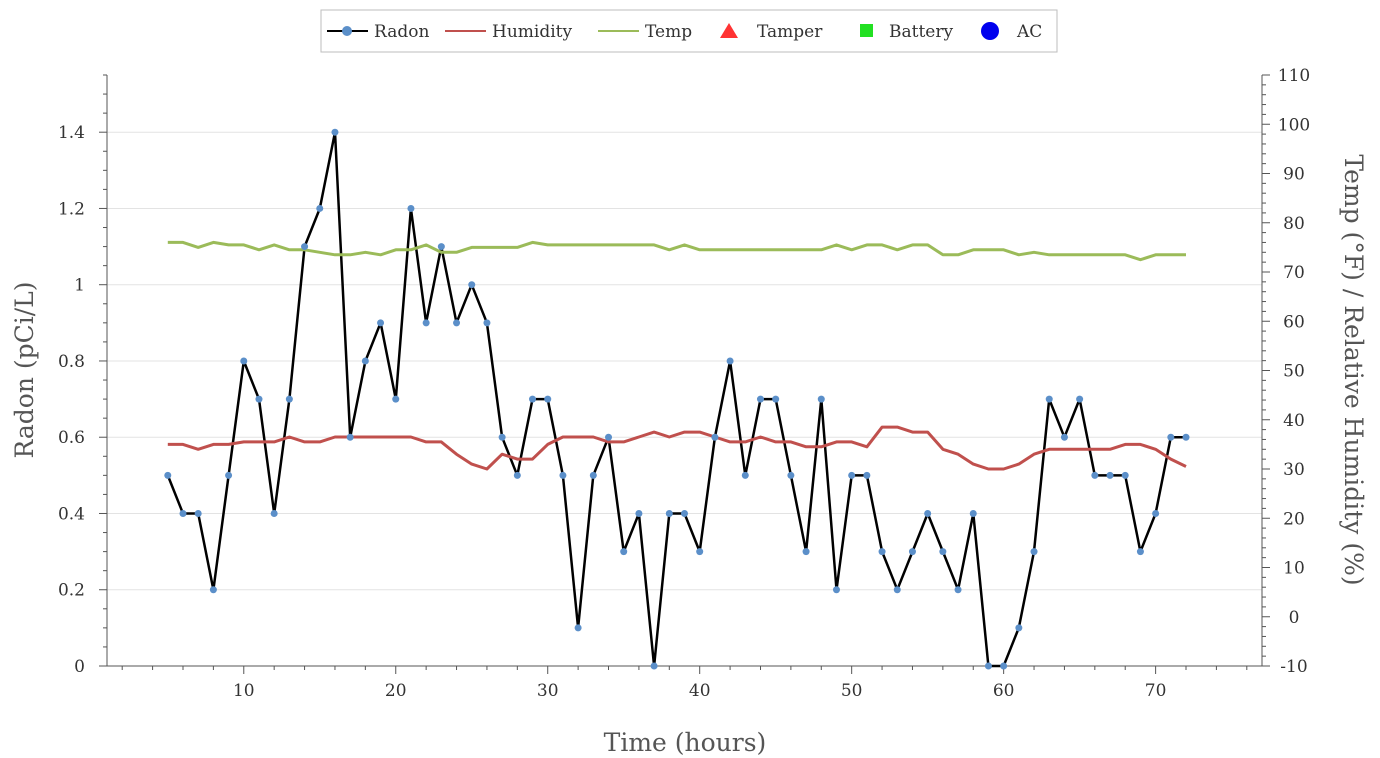  I want to click on legend-item-battery: Battery, so click(906, 32).